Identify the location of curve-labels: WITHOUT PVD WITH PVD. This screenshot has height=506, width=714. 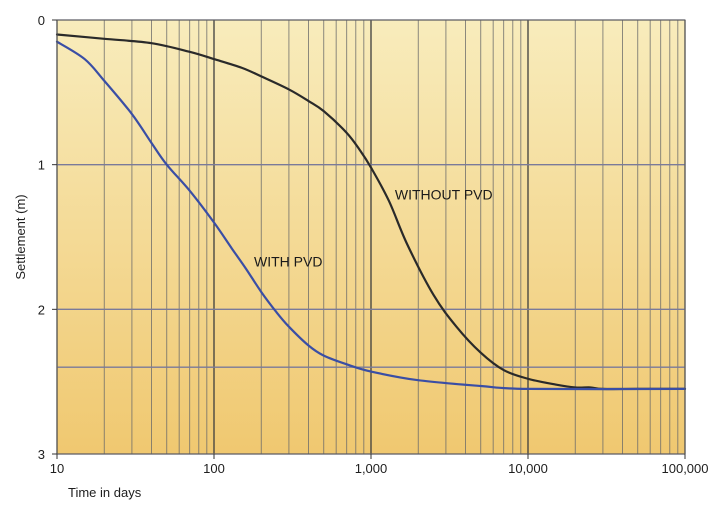
(373, 228).